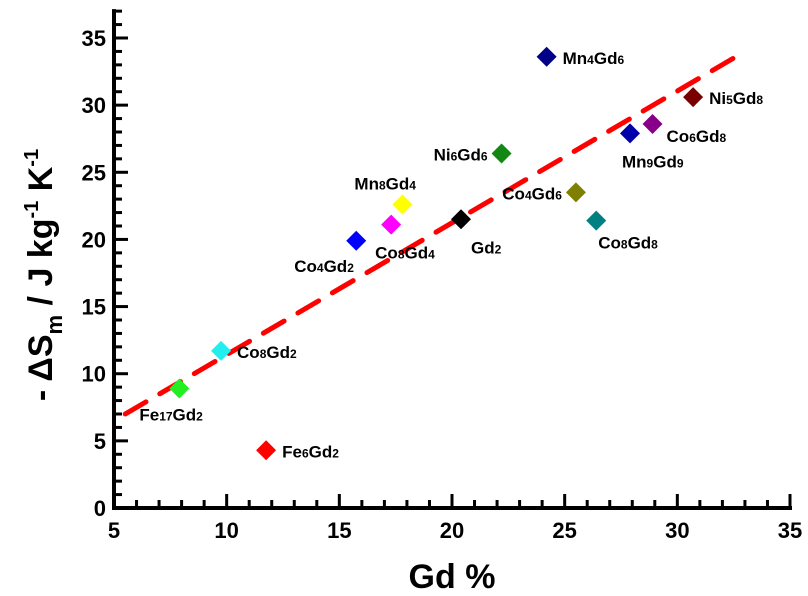 This screenshot has height=596, width=808. Describe the element at coordinates (94, 105) in the screenshot. I see `y-tick-label: 30` at that location.